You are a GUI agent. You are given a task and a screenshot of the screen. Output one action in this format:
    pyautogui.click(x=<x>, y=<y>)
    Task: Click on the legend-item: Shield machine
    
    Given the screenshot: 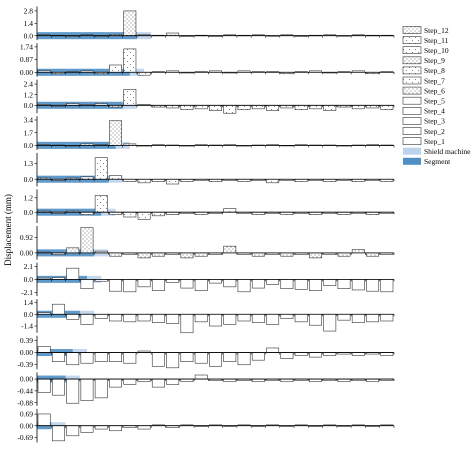 What is the action you would take?
    pyautogui.click(x=437, y=151)
    